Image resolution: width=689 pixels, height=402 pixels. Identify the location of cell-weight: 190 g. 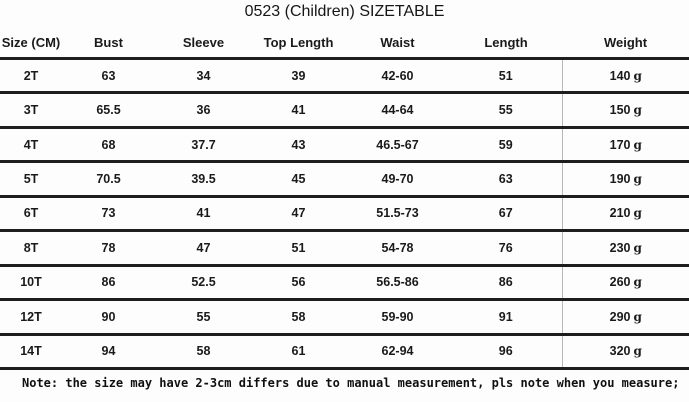
(625, 179).